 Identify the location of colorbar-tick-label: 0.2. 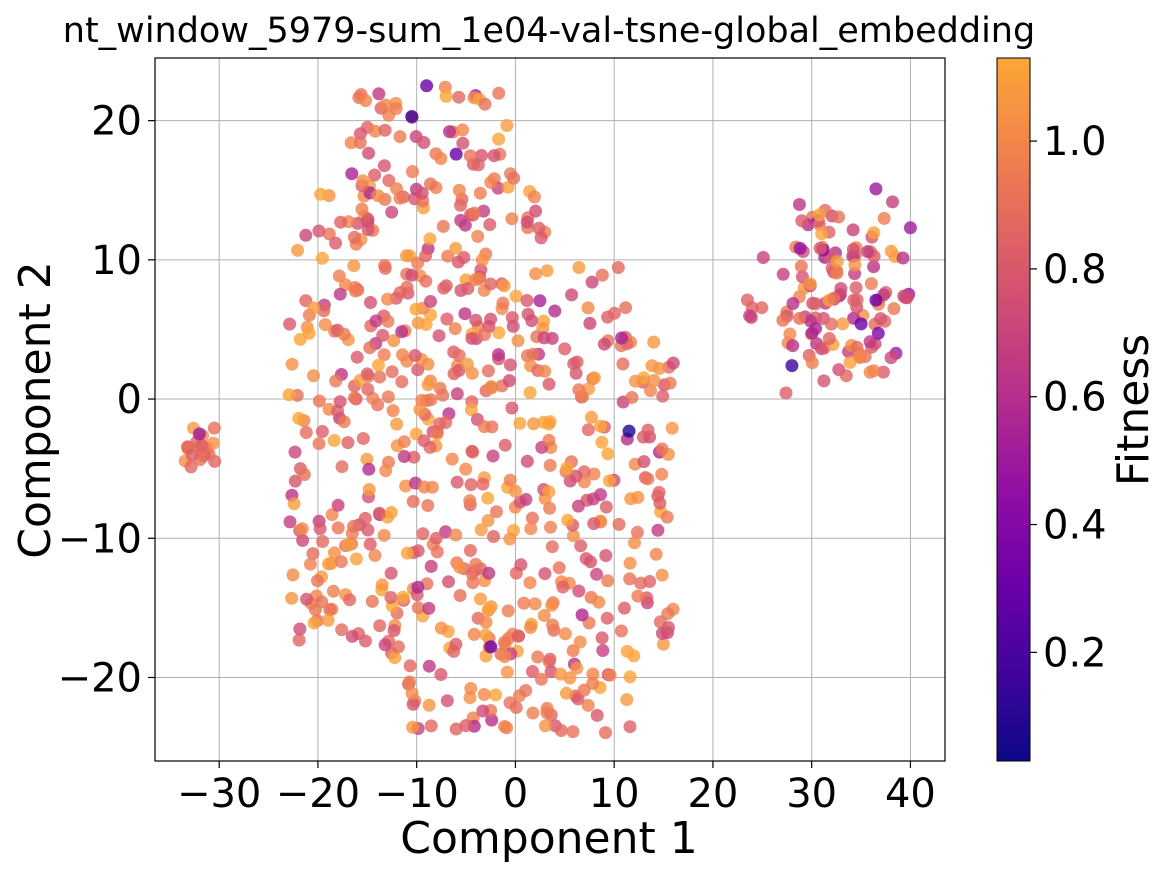
(1075, 653).